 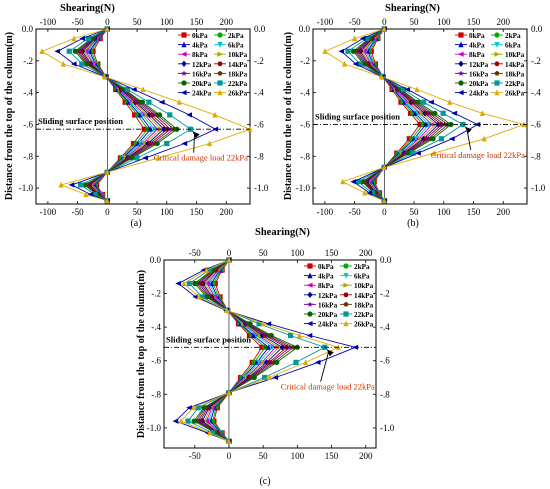 What do you see at coordinates (156, 361) in the screenshot?
I see `y-tick-label-left: -.6` at bounding box center [156, 361].